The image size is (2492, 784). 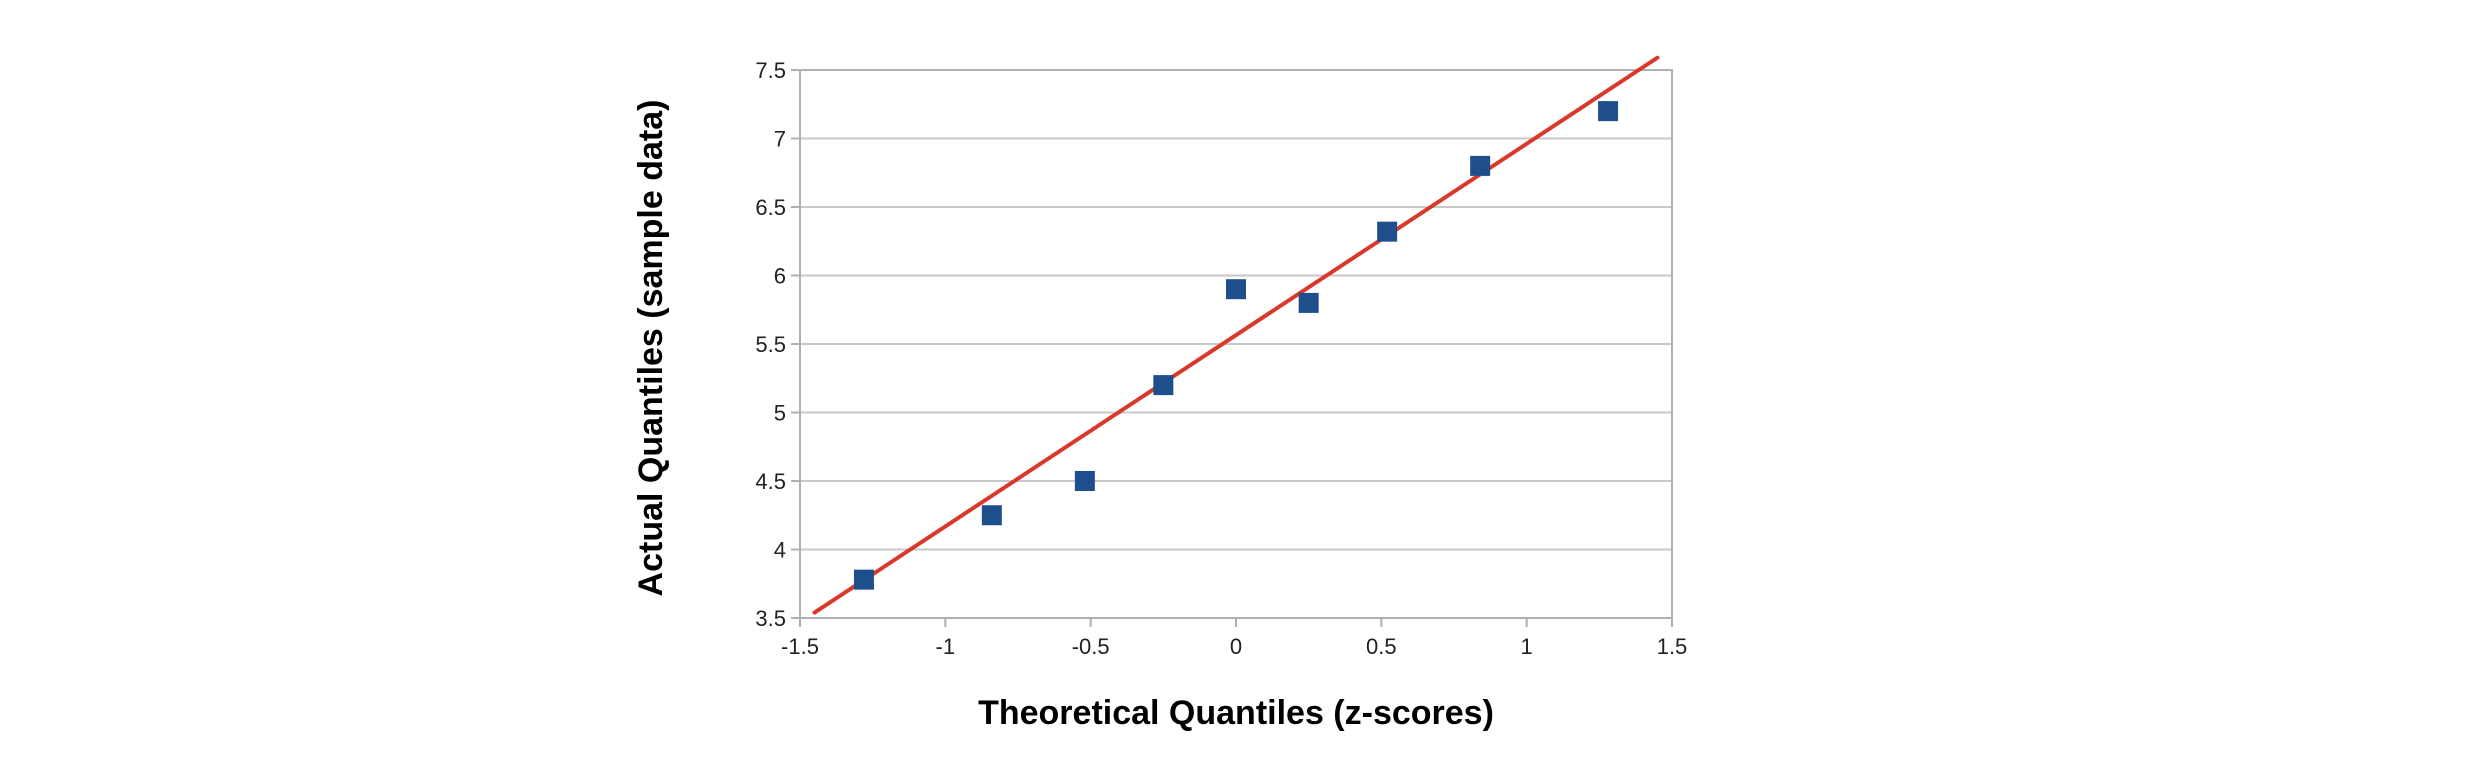 I want to click on x-tick-label: -0.5, so click(x=1091, y=646).